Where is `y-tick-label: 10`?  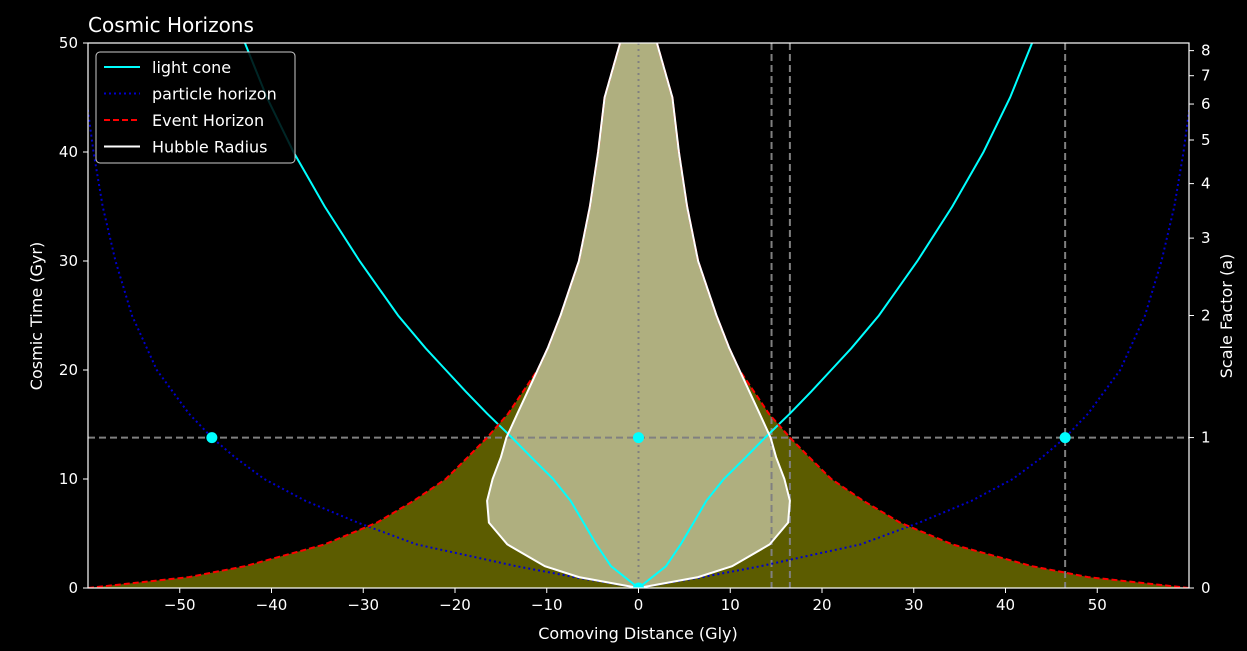 y-tick-label: 10 is located at coordinates (68, 479).